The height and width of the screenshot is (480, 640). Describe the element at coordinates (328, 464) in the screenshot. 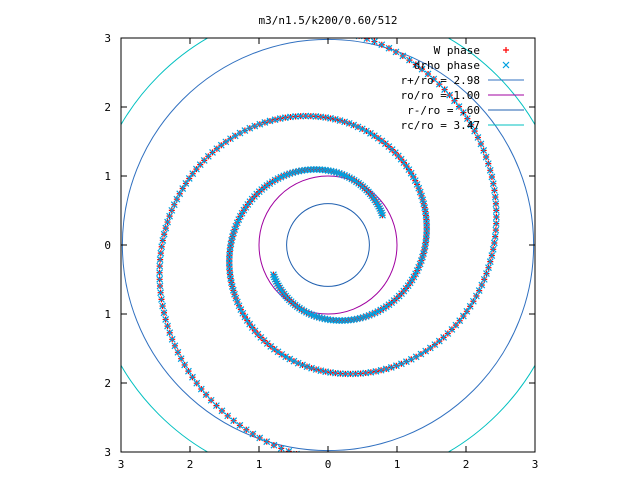

I see `x-tick-label-3: 0` at that location.